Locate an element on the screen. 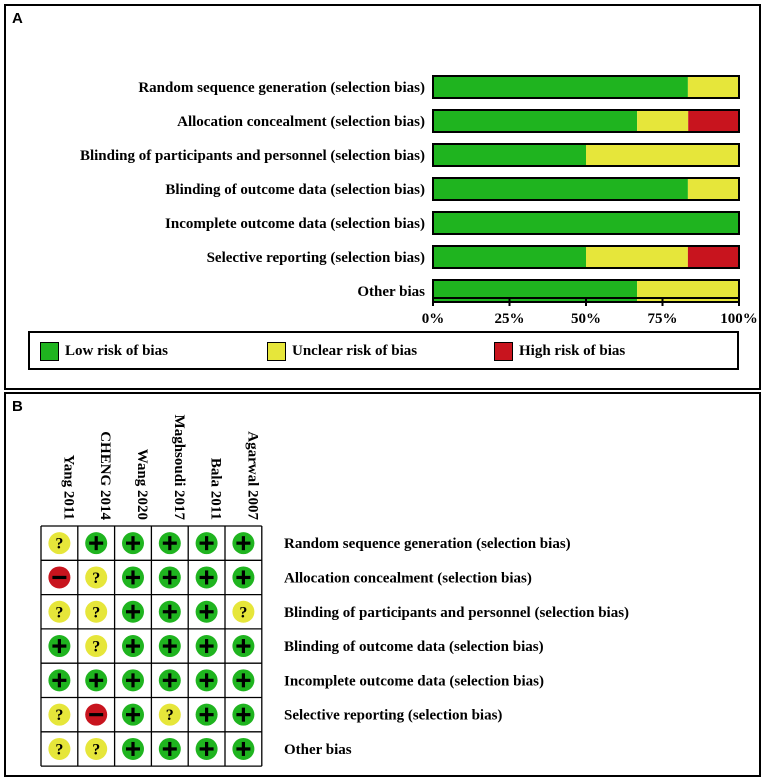  panel-b-label: B is located at coordinates (17, 406).